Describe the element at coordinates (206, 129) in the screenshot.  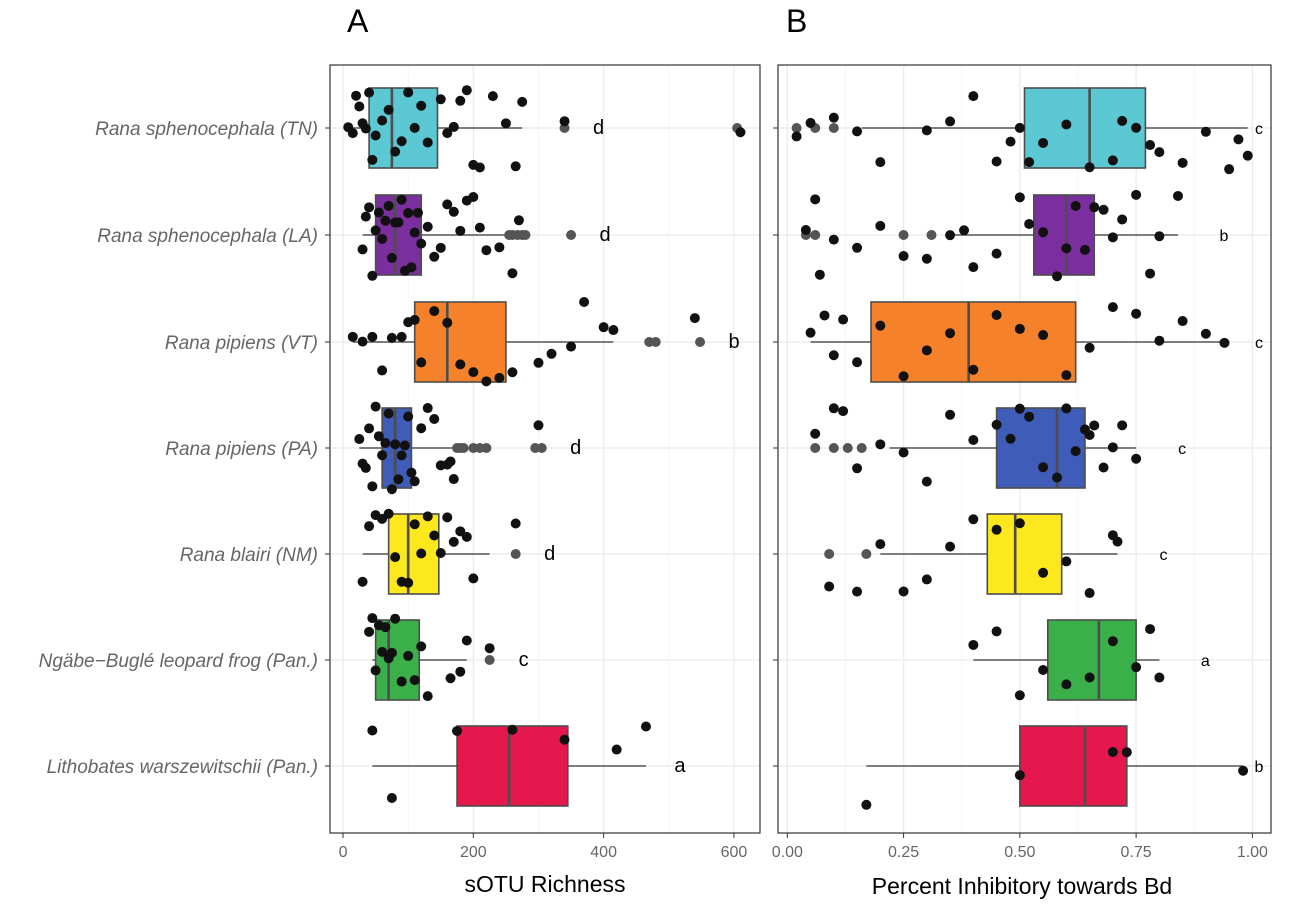
I see `species-label: Rana sphenocephala (TN)` at that location.